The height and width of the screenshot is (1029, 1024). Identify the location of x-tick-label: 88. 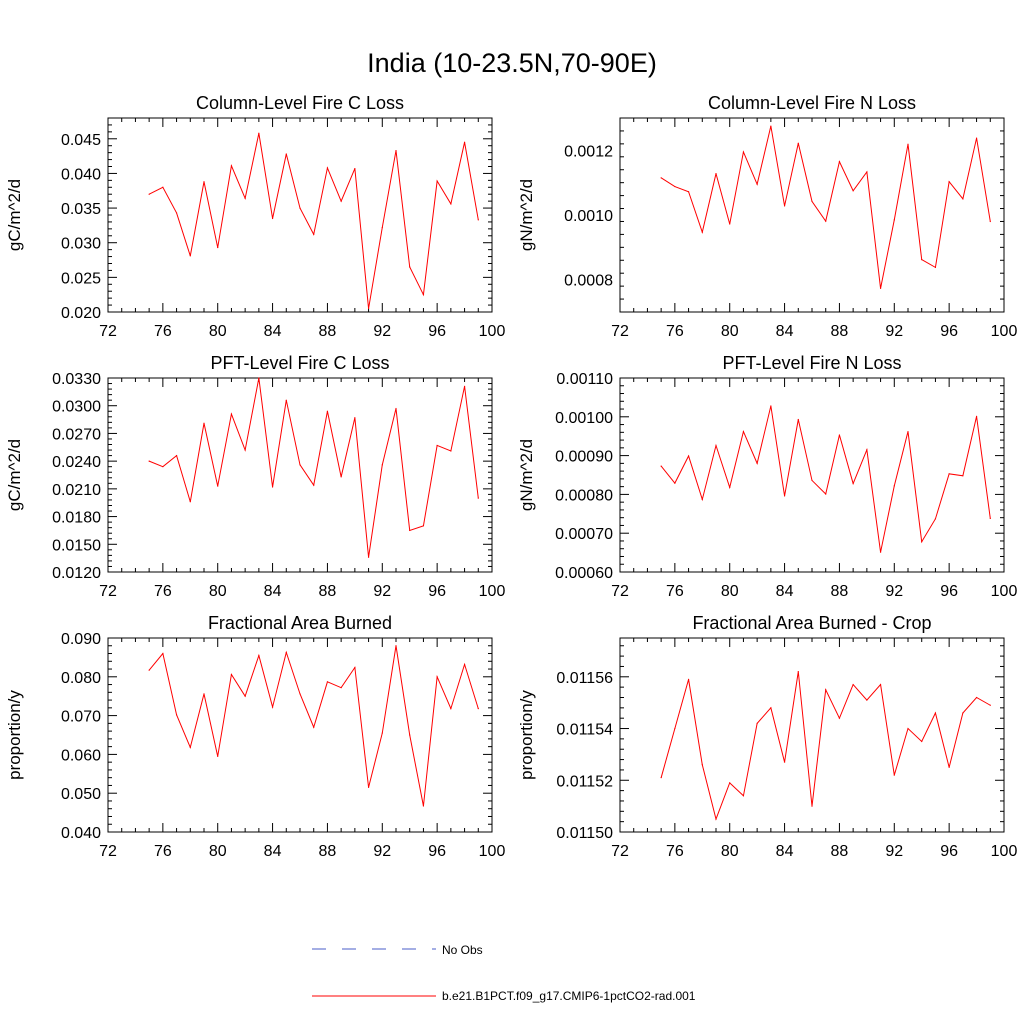
(328, 591).